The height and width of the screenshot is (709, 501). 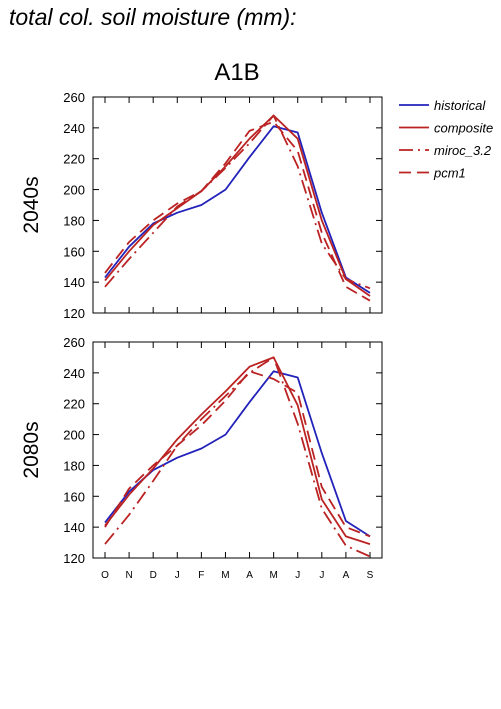 I want to click on x-tick-label: D, so click(x=153, y=575).